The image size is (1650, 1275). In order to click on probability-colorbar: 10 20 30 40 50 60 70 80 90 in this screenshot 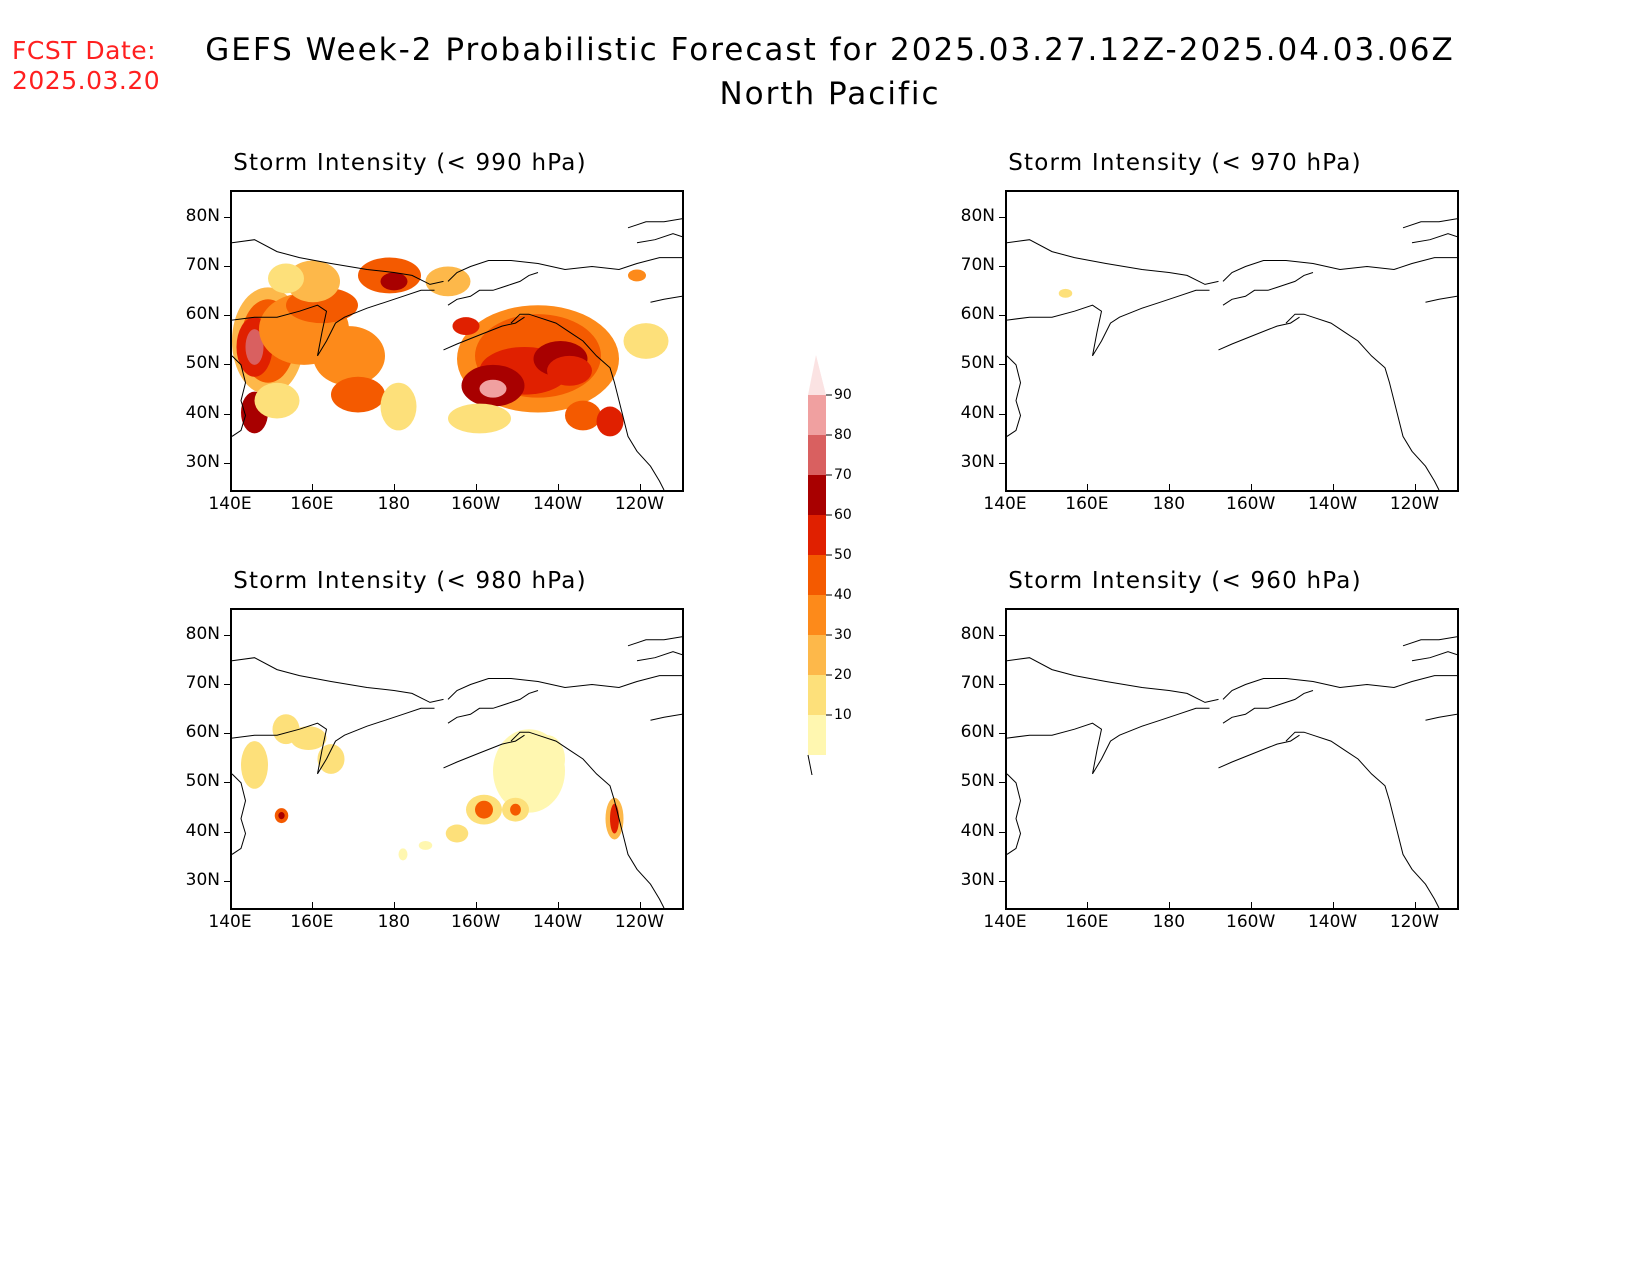, I will do `click(836, 564)`.